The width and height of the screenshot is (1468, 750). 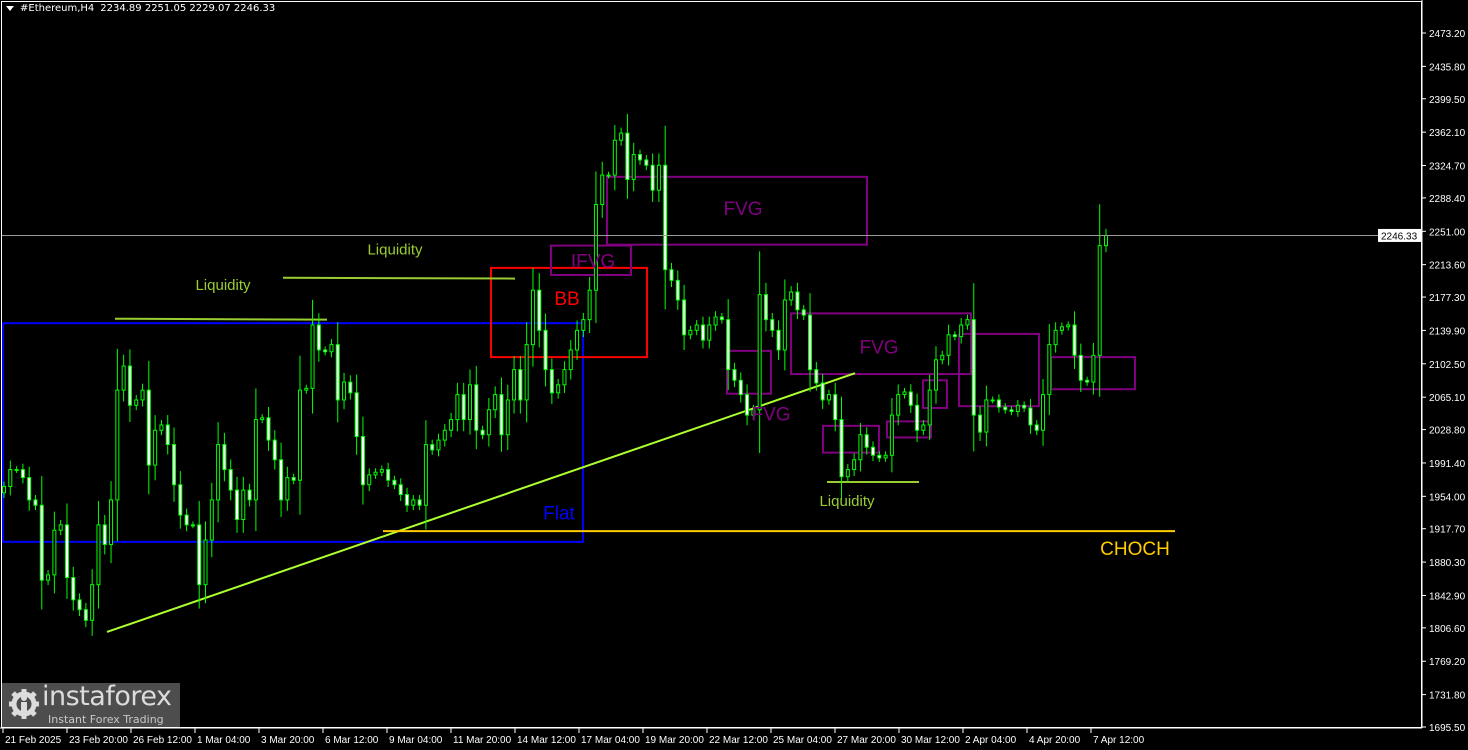 What do you see at coordinates (737, 210) in the screenshot?
I see `fvg-box-upper` at bounding box center [737, 210].